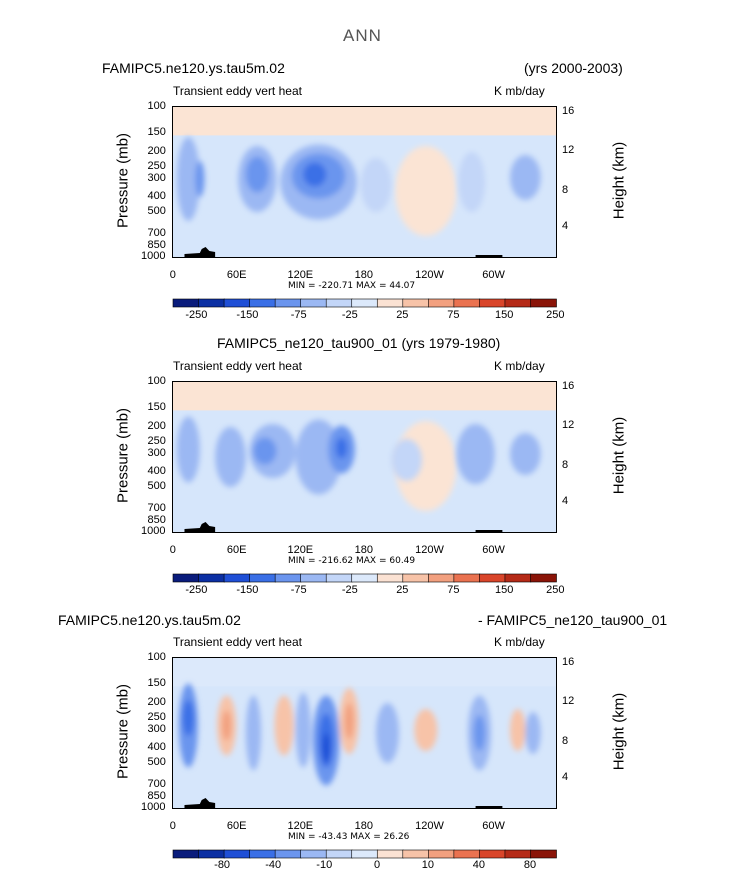 This screenshot has width=733, height=888. What do you see at coordinates (453, 315) in the screenshot?
I see `panel1-colorbar-label: 75` at bounding box center [453, 315].